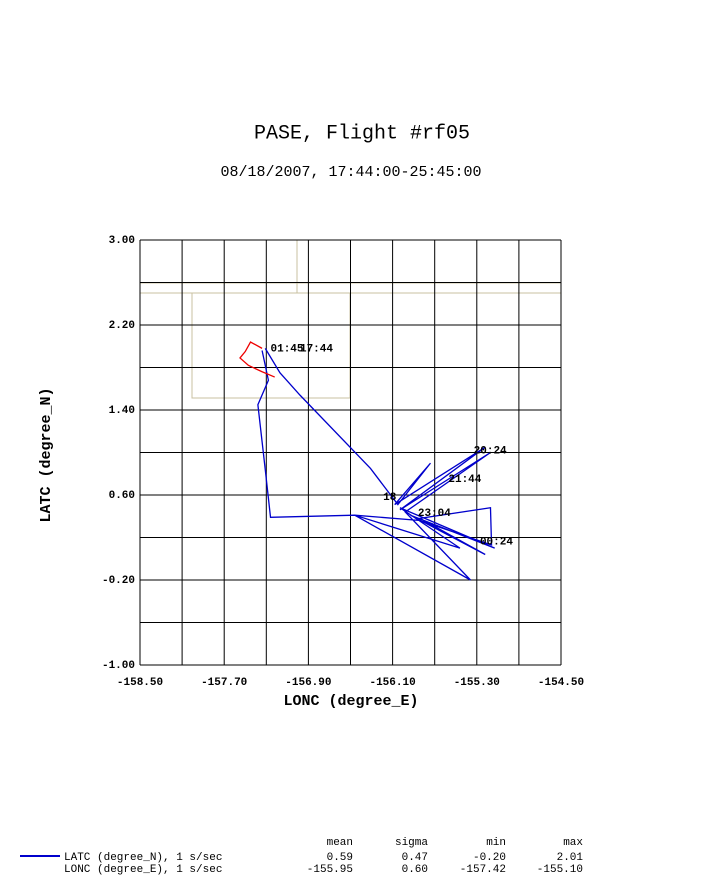 This screenshot has height=880, width=703. Describe the element at coordinates (330, 870) in the screenshot. I see `stat-value: -155.95` at that location.